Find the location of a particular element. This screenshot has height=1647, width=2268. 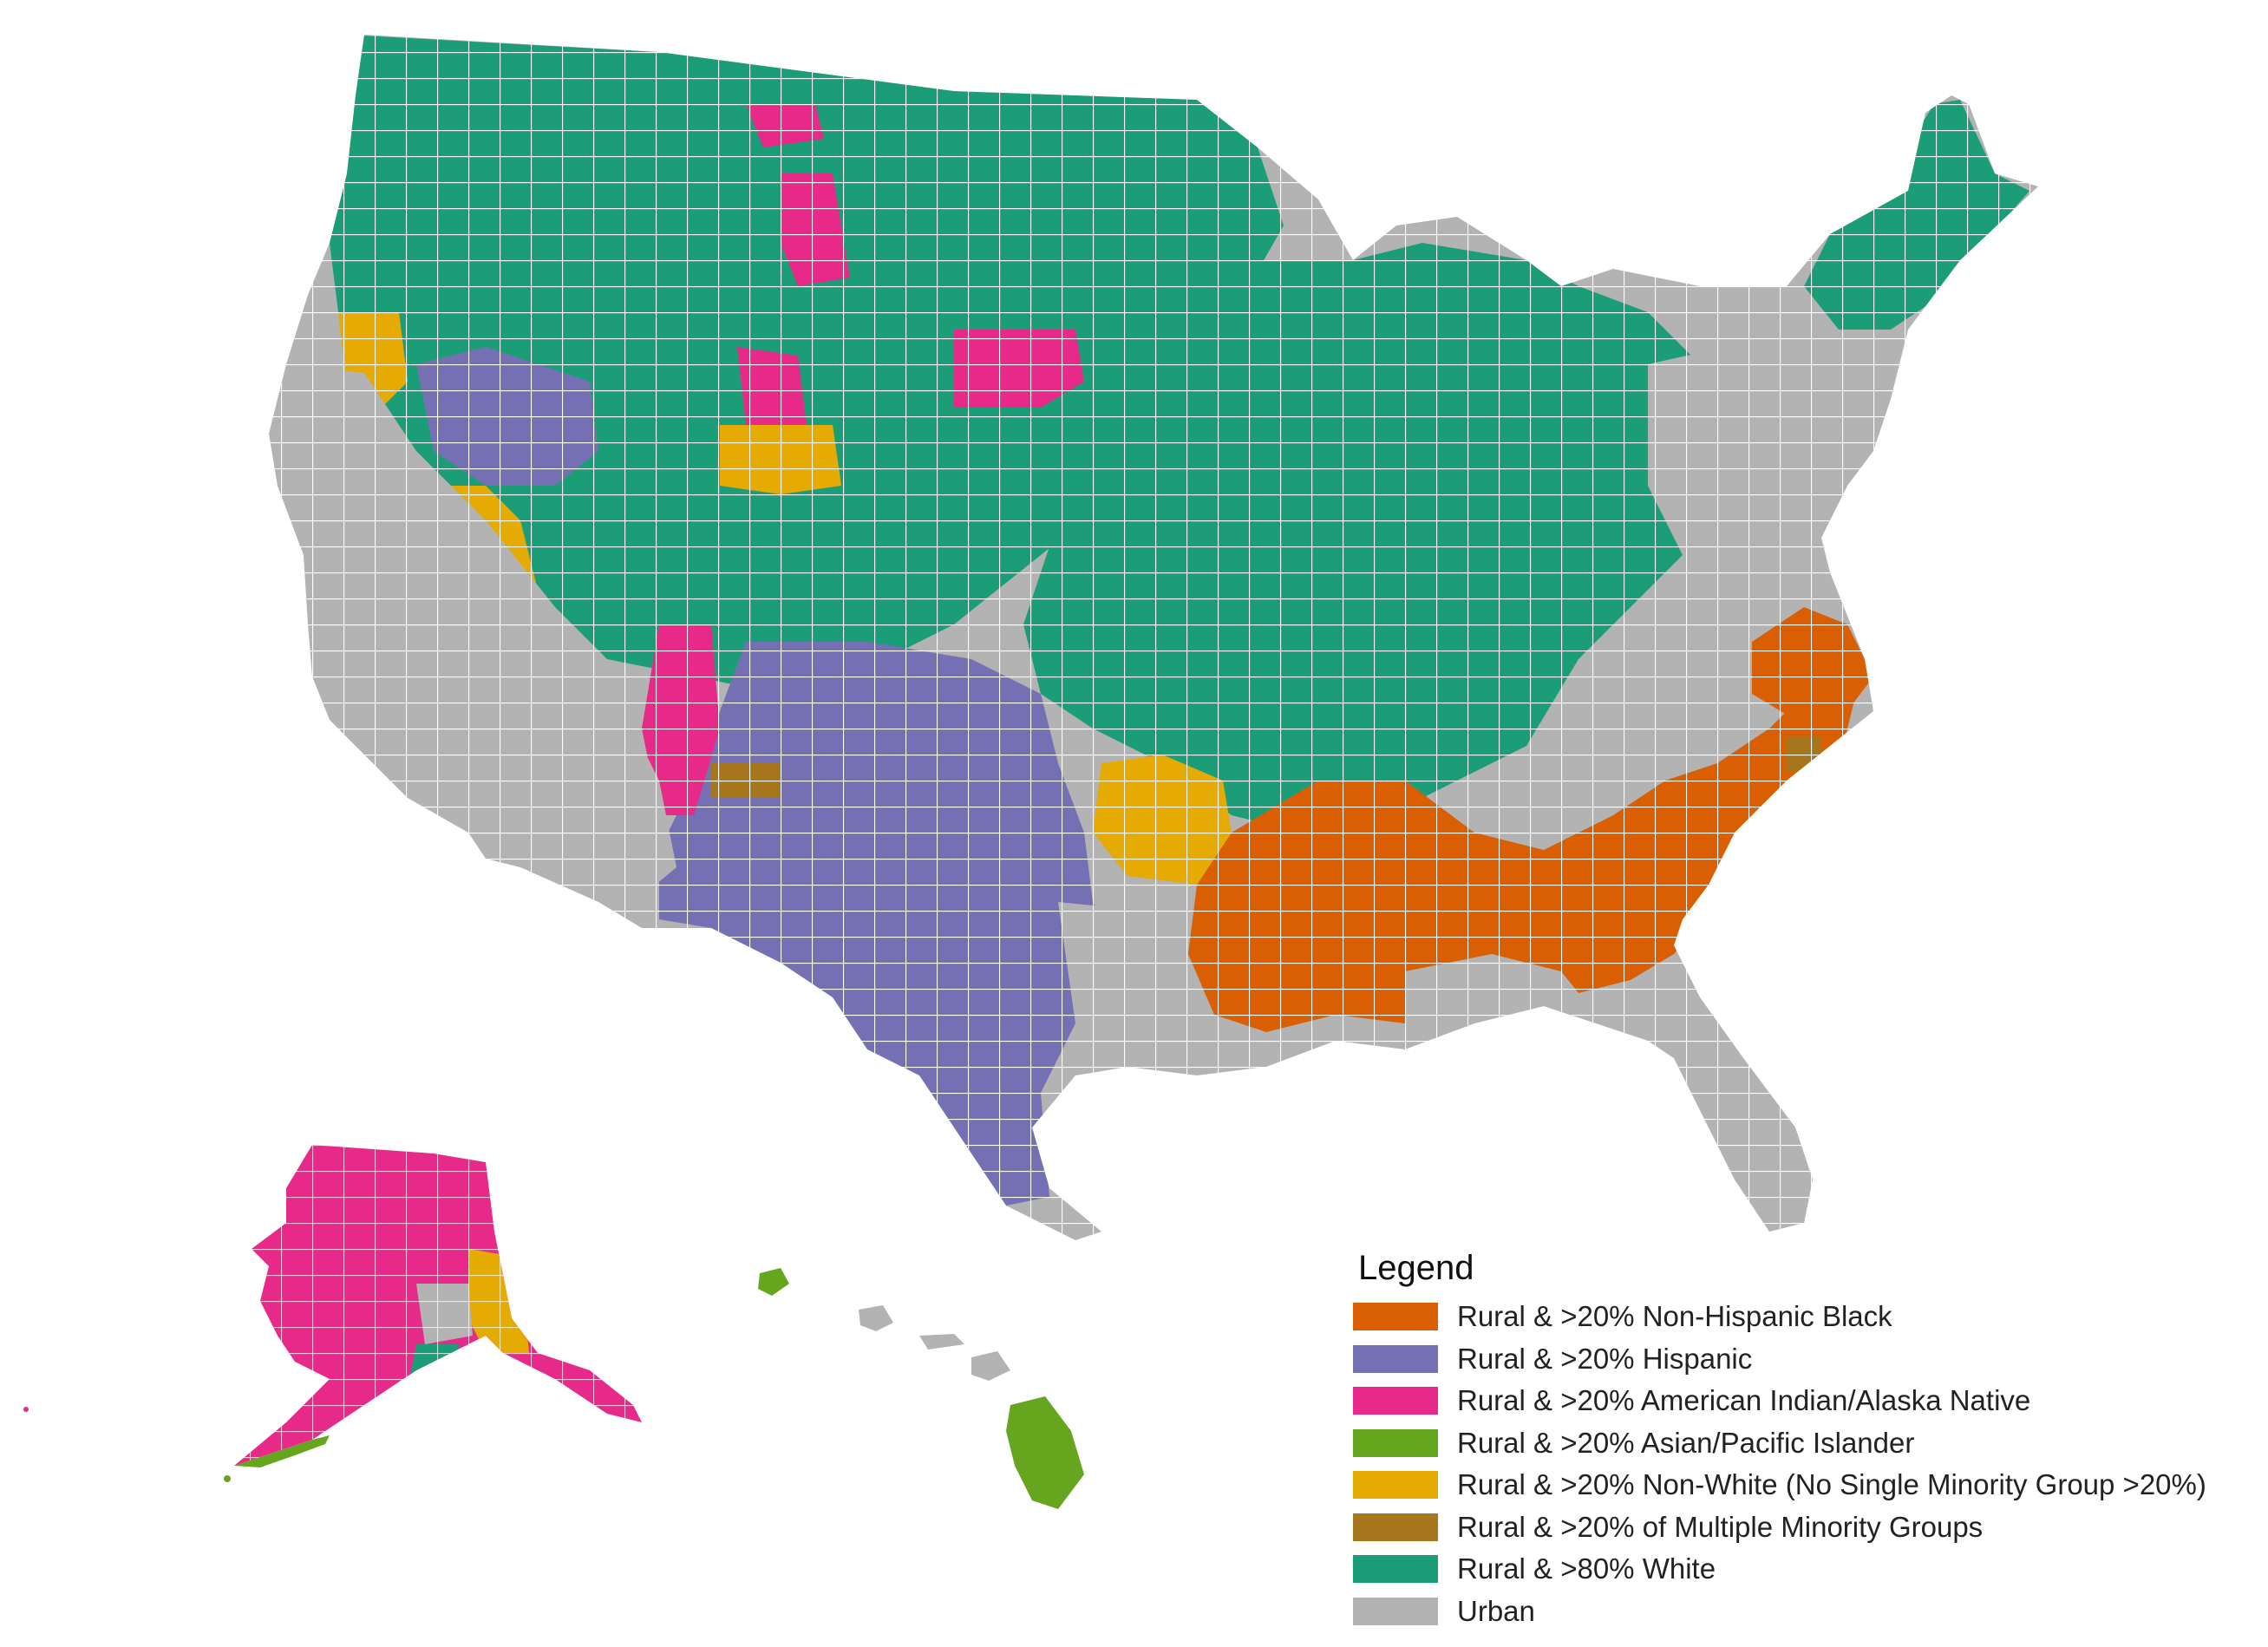

hawaii-big-island is located at coordinates (1045, 1452).